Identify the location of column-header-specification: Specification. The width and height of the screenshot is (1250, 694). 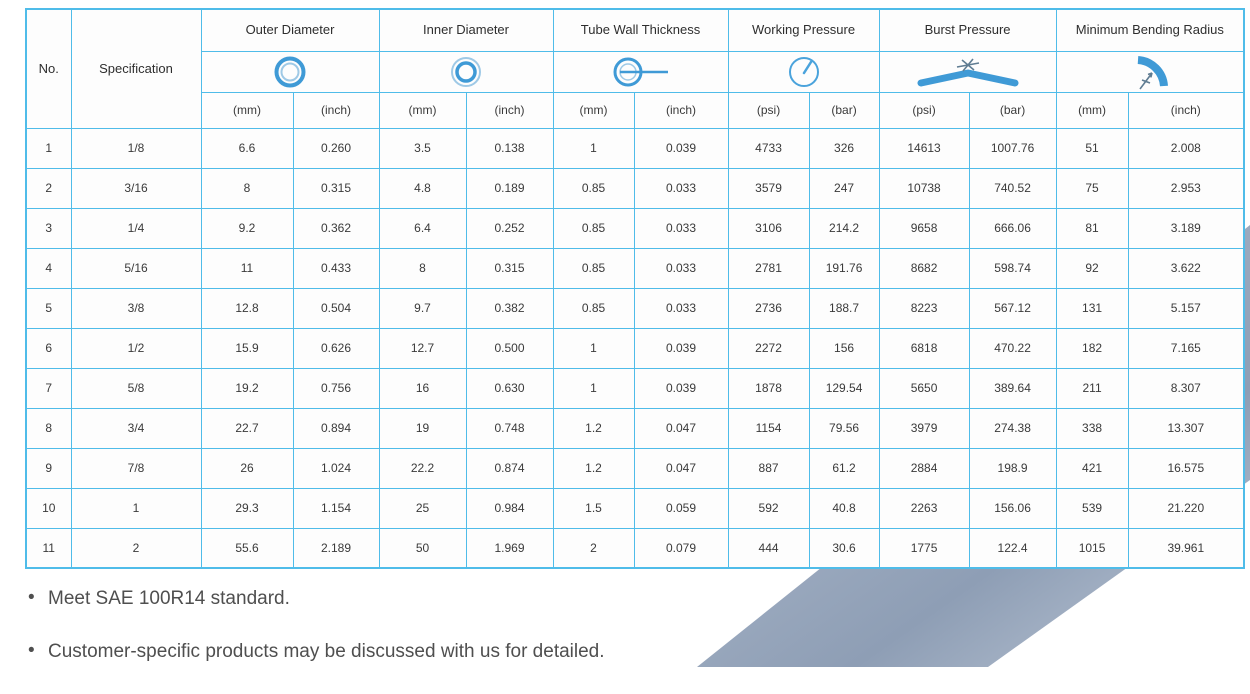
(136, 68).